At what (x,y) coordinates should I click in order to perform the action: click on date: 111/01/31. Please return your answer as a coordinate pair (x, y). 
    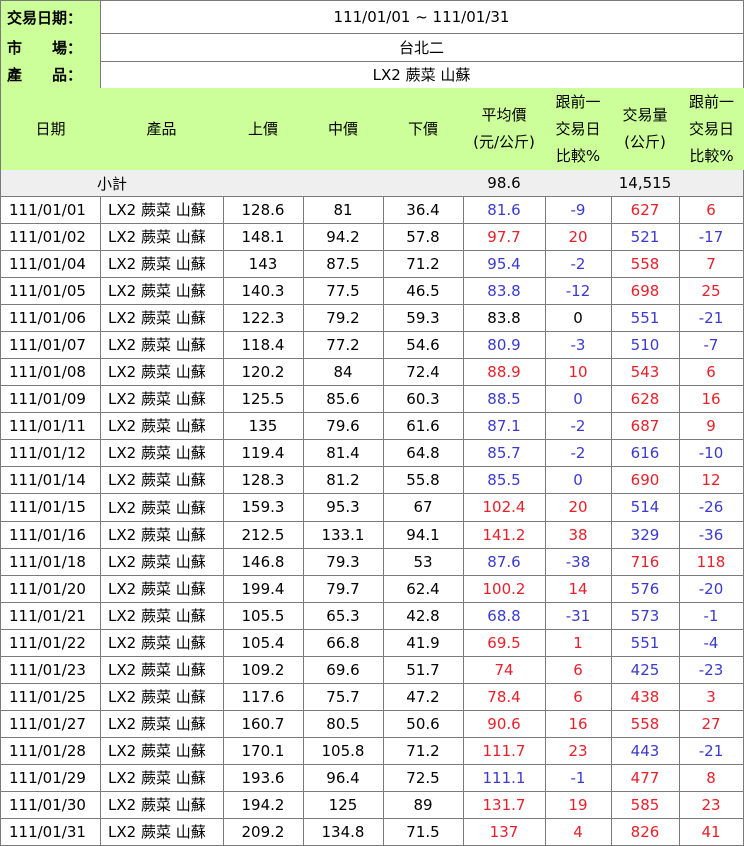
    Looking at the image, I should click on (50, 832).